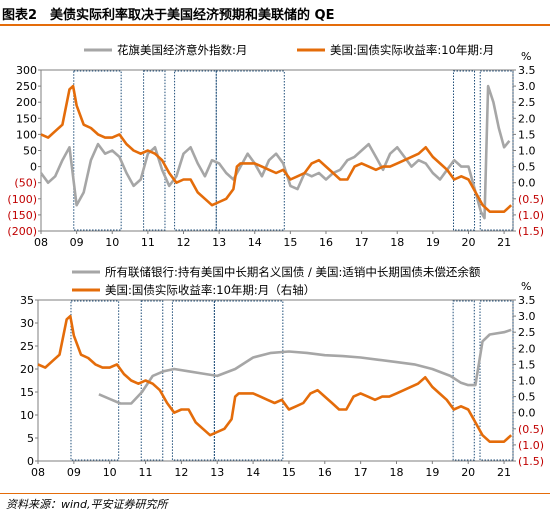 This screenshot has width=550, height=518. I want to click on left-axis-tick-label: 30, so click(27, 323).